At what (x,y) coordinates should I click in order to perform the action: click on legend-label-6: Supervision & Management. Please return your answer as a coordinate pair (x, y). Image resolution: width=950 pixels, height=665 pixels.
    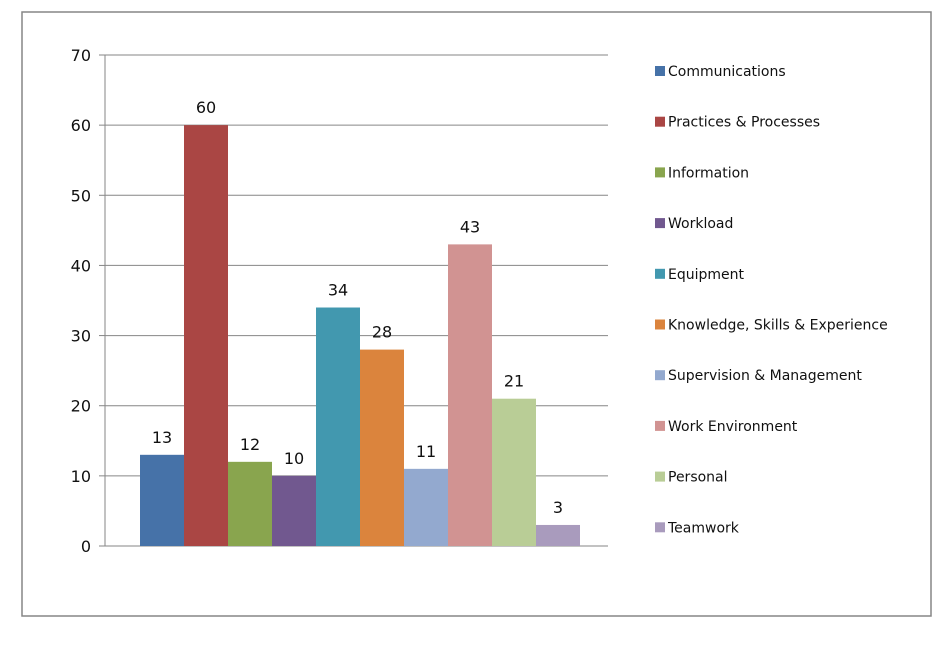
    Looking at the image, I should click on (765, 376).